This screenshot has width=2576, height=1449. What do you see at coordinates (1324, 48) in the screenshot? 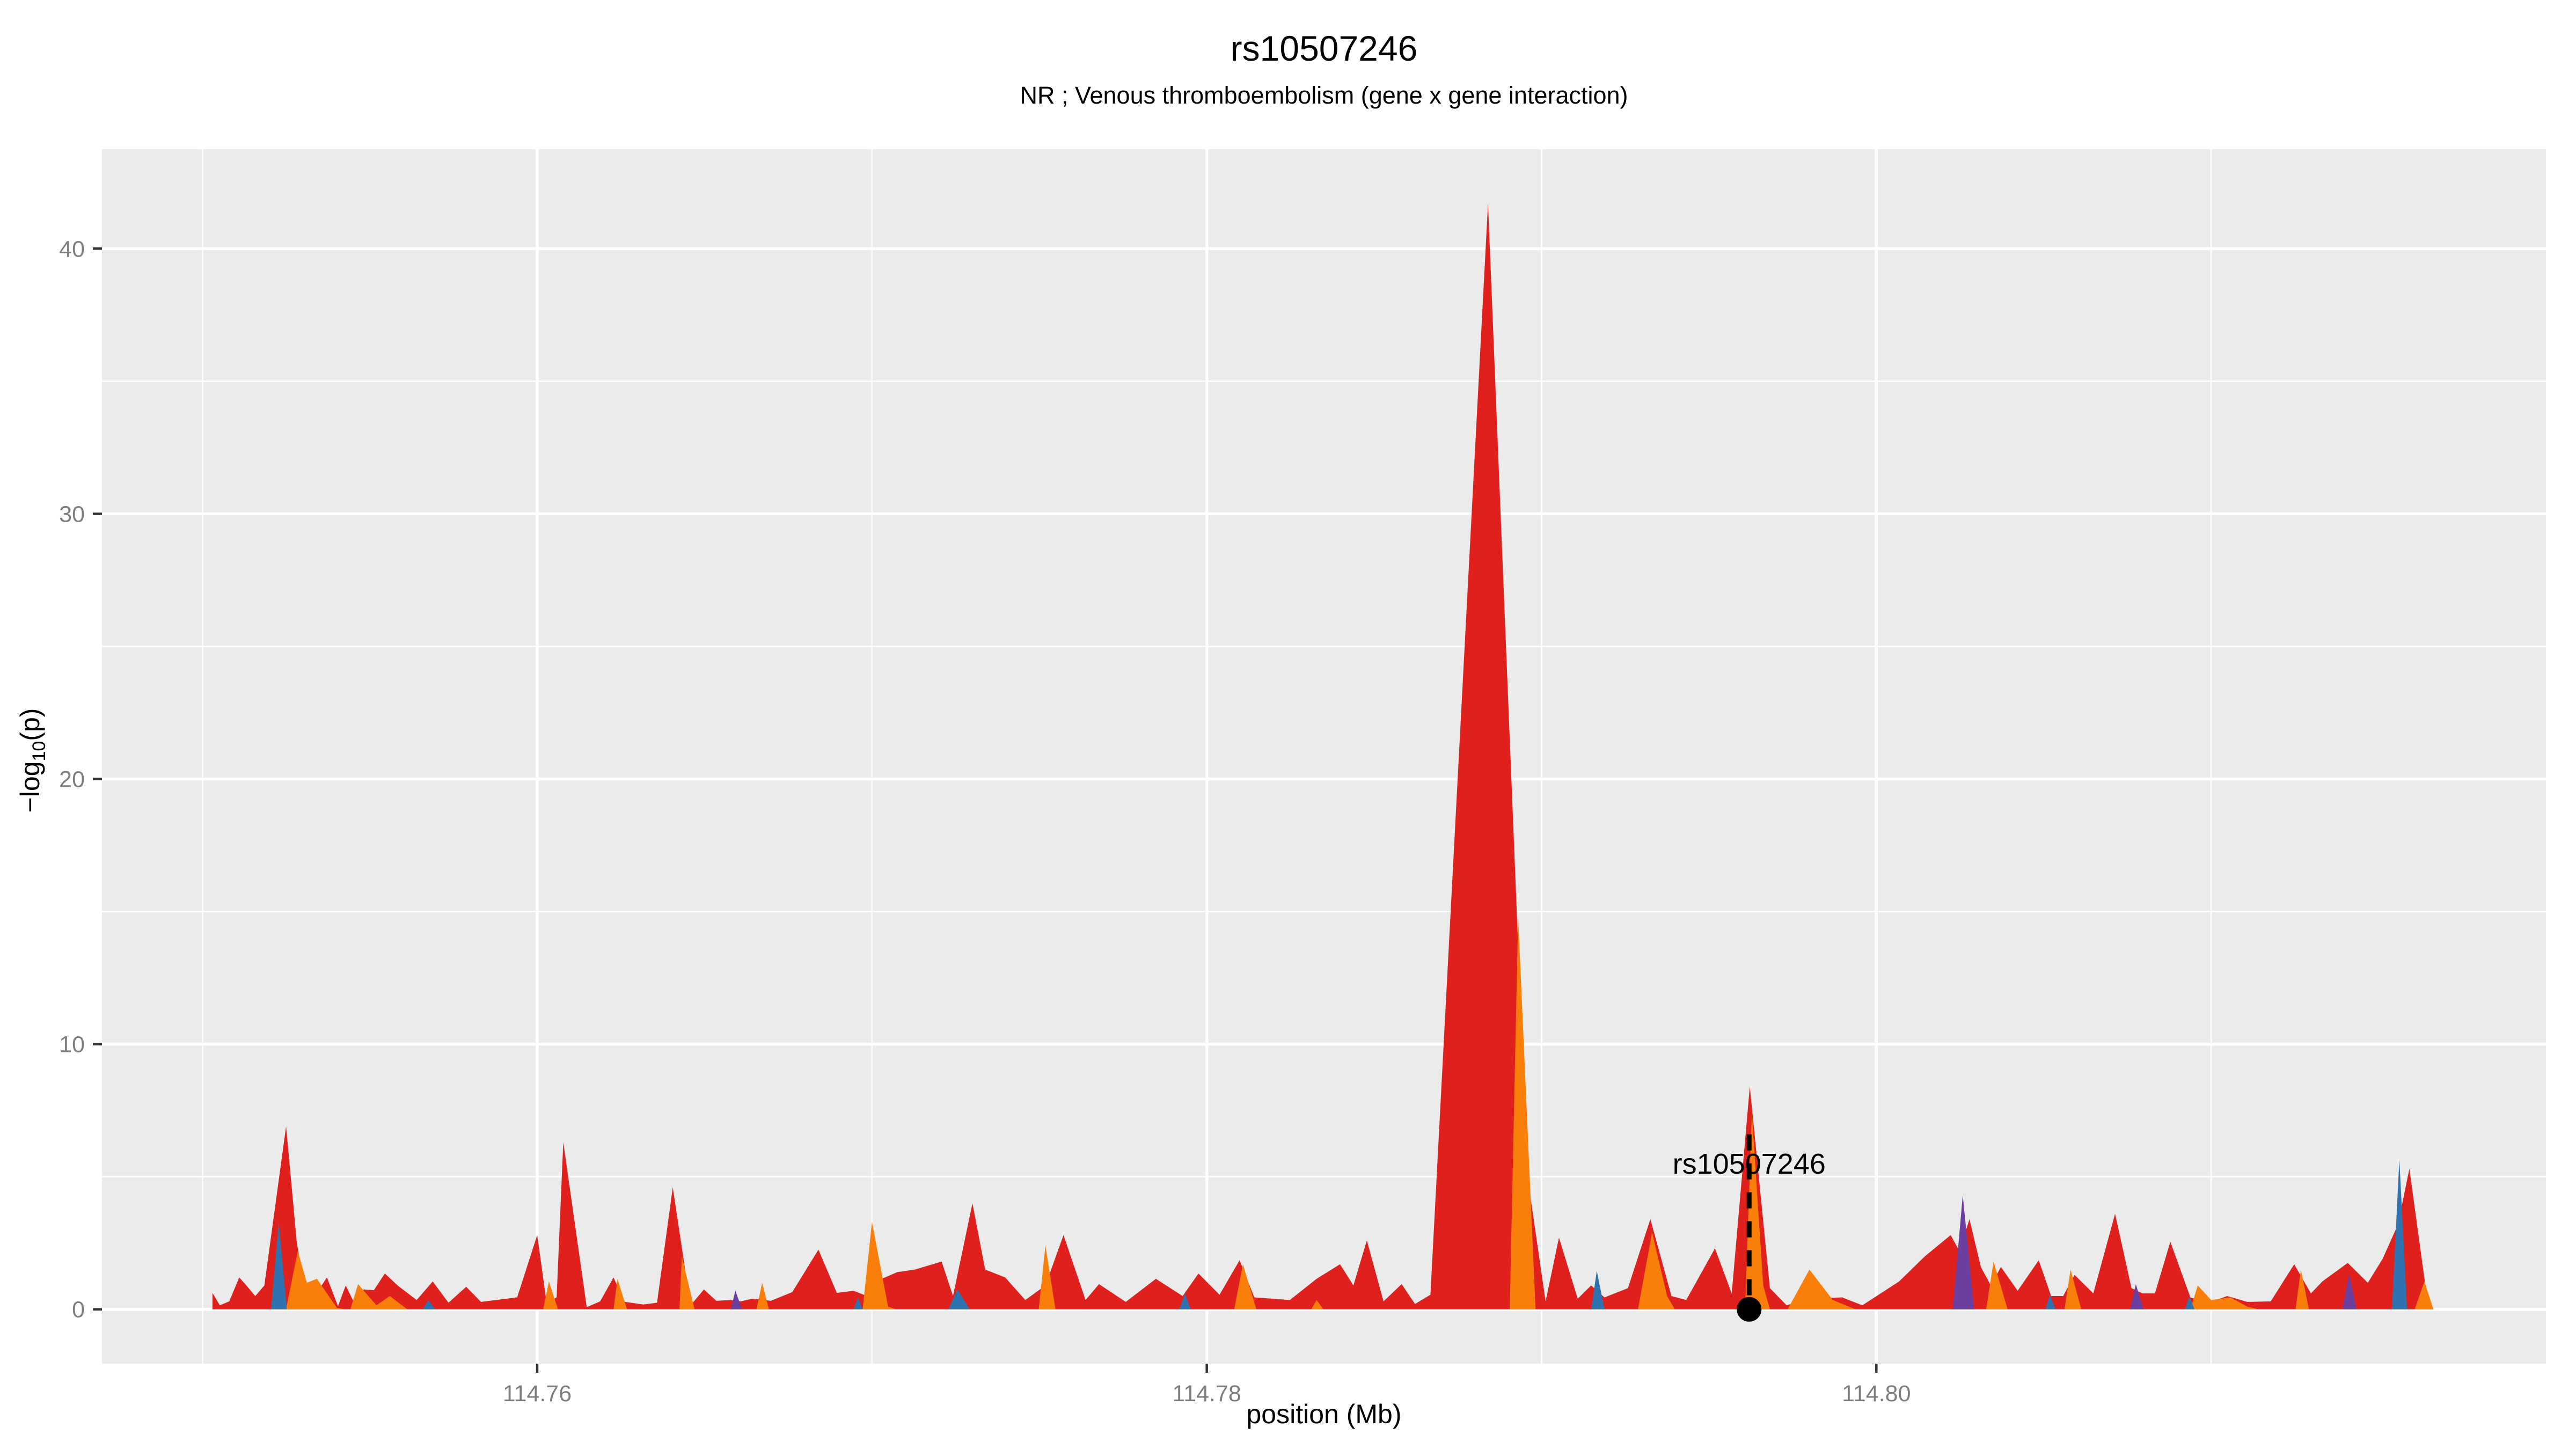
I see `plot-title: rs10507246` at bounding box center [1324, 48].